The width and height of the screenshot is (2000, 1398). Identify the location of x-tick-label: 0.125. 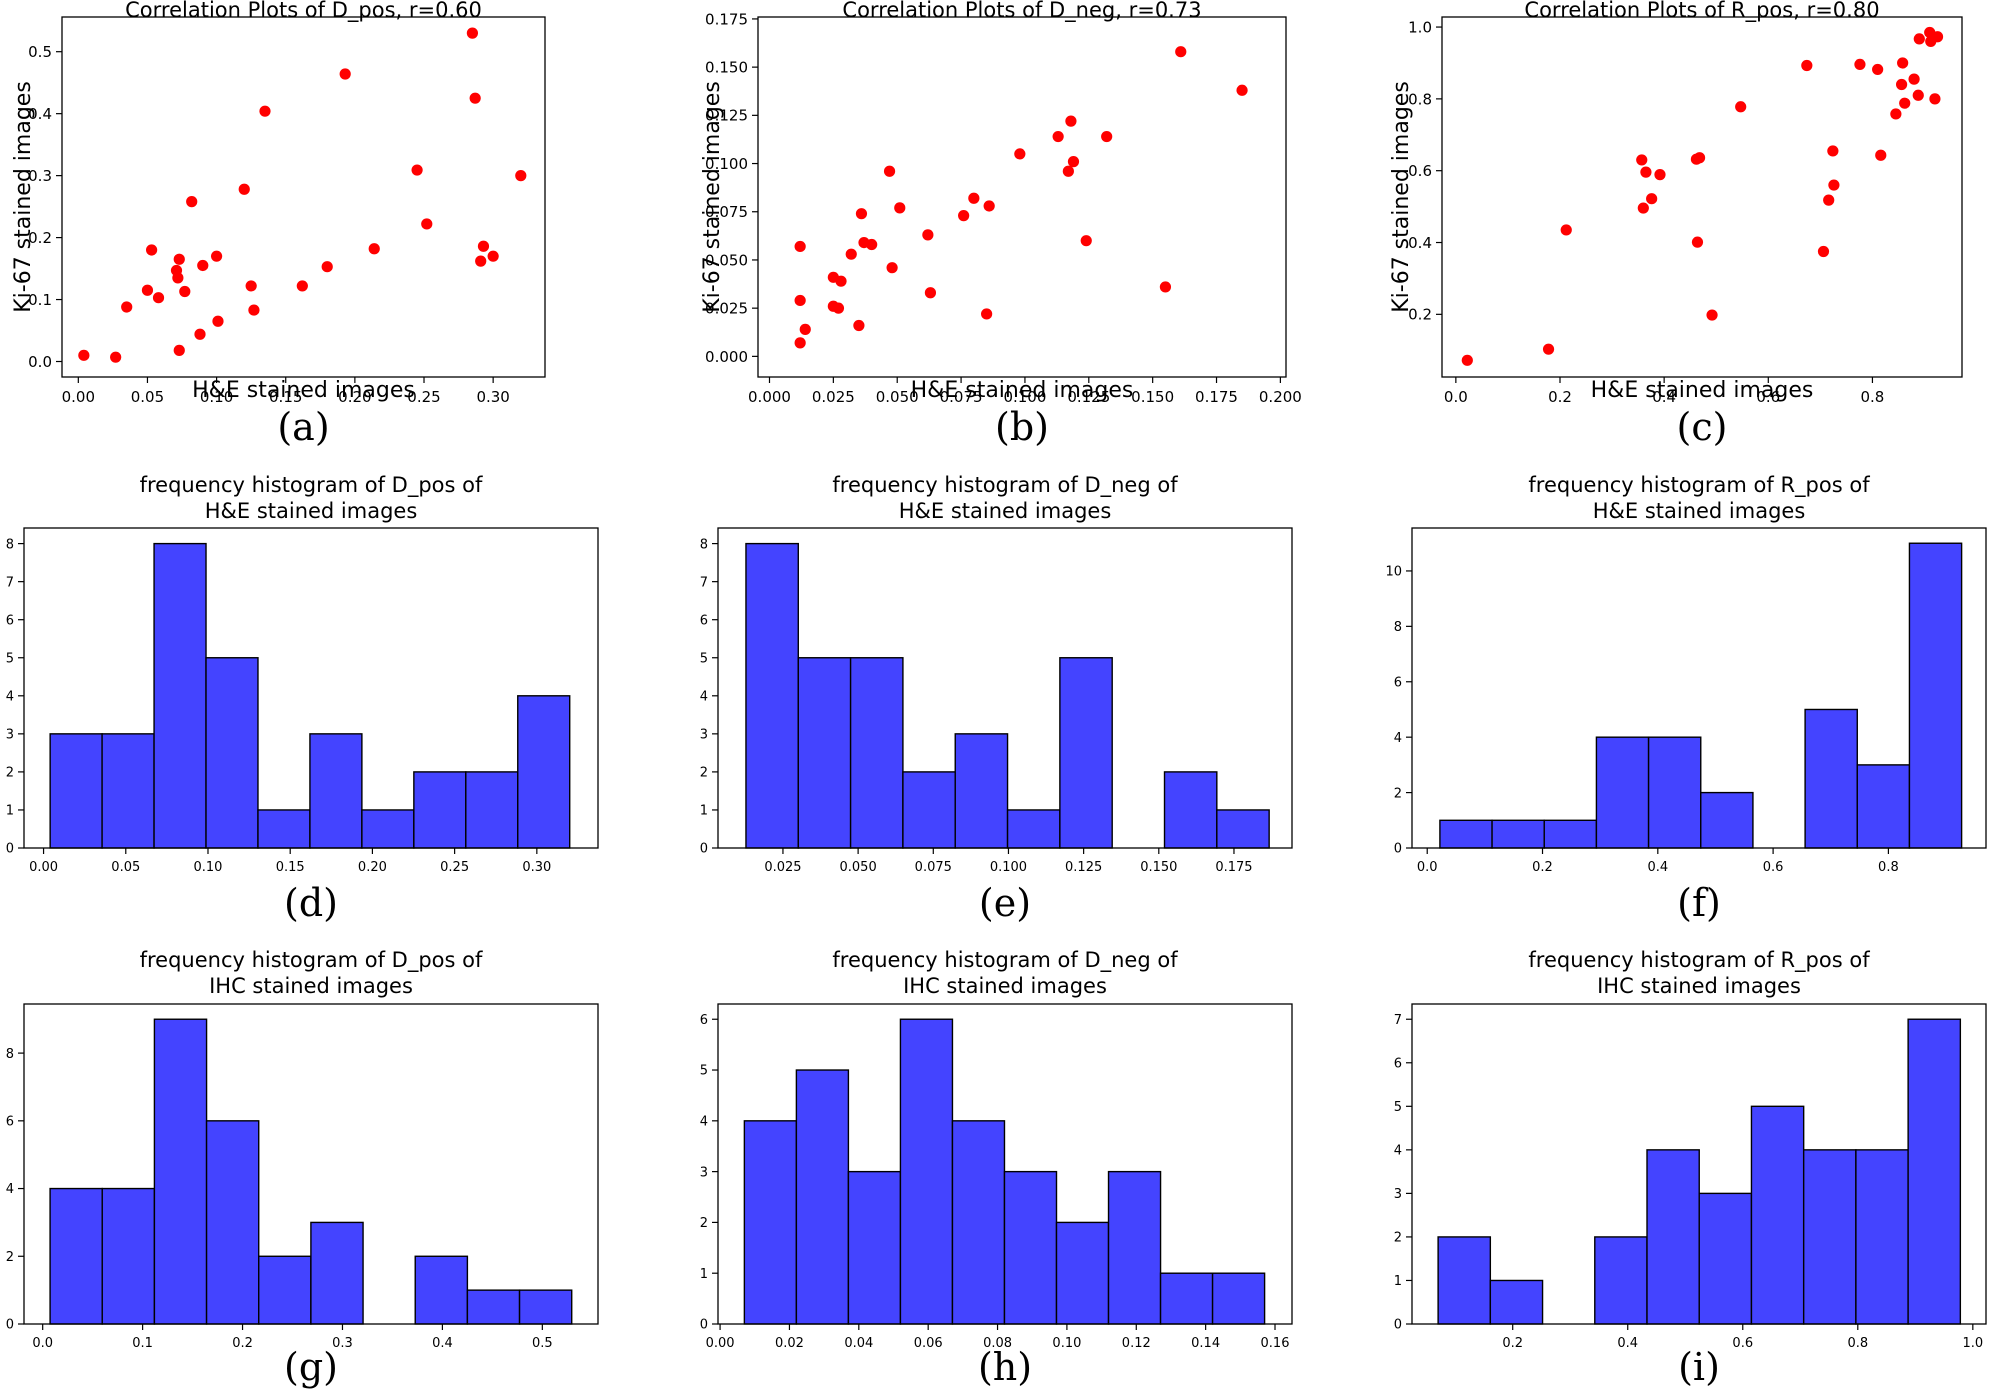
(1088, 397).